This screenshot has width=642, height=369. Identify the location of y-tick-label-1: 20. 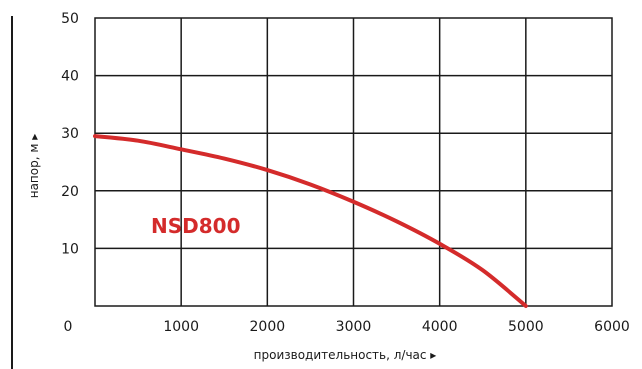
(70, 192).